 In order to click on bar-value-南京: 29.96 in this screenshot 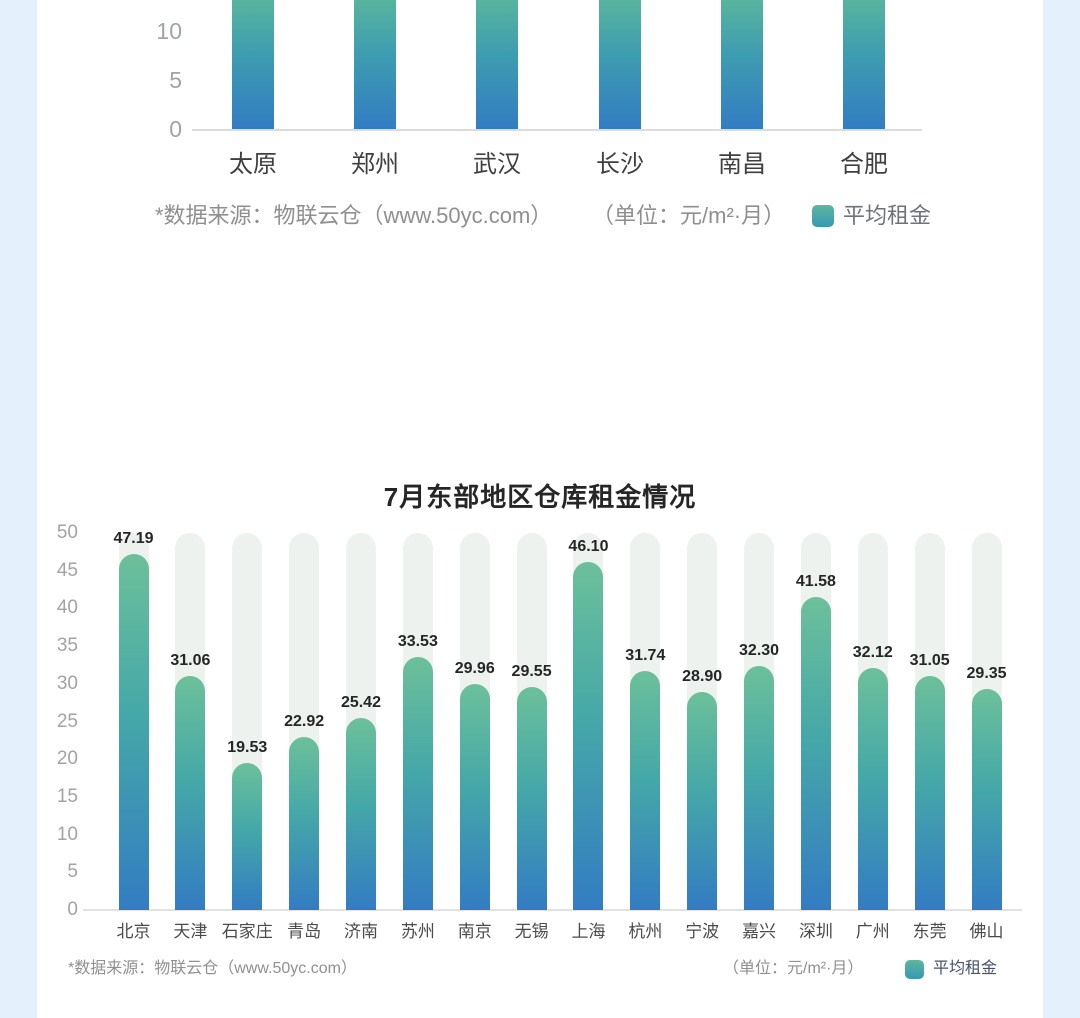, I will do `click(474, 669)`.